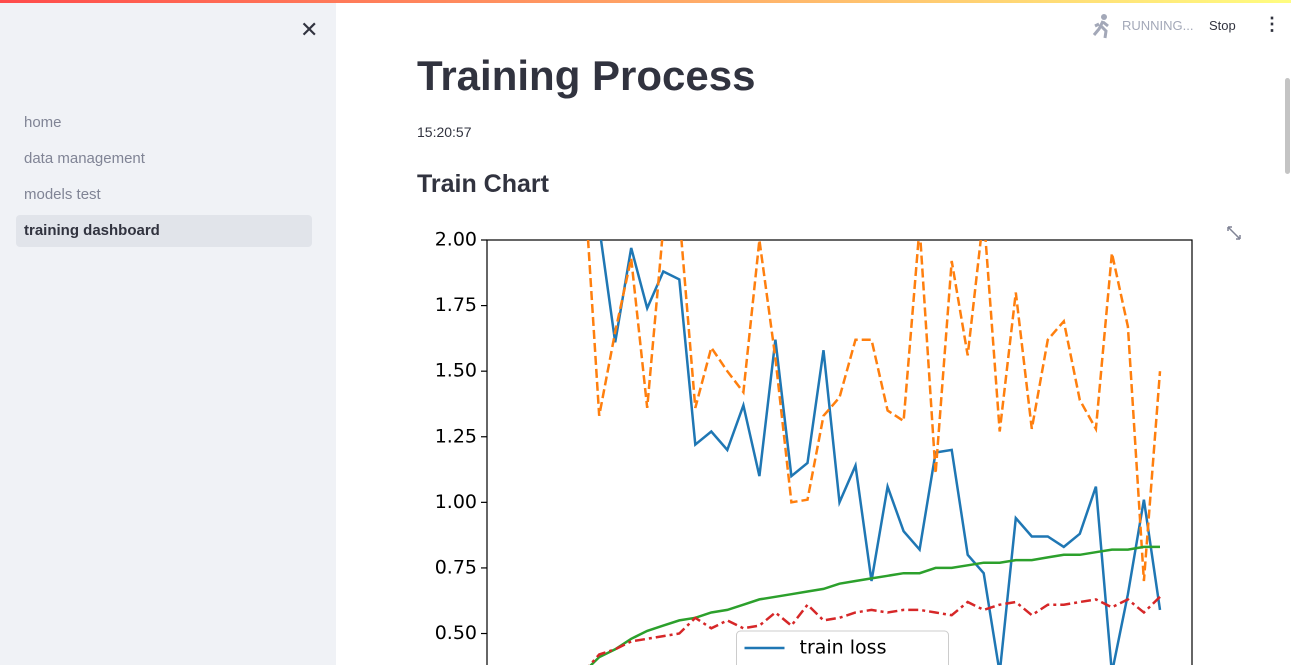  What do you see at coordinates (1287, 126) in the screenshot?
I see `scrollbar` at bounding box center [1287, 126].